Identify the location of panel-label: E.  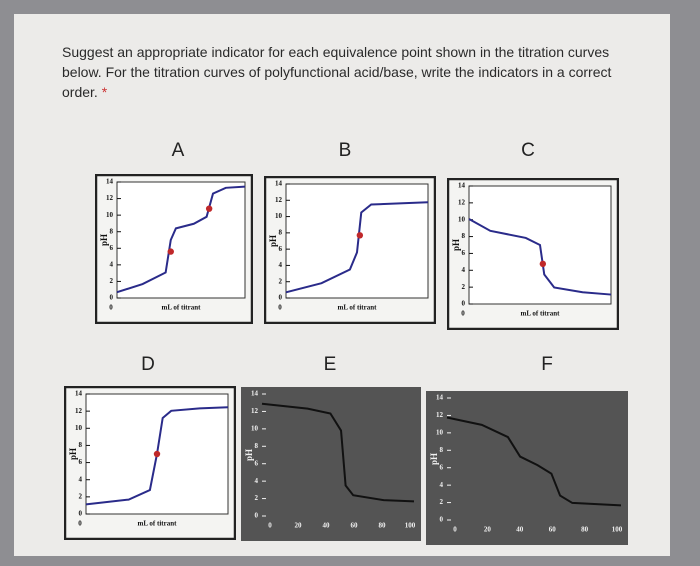
(330, 364).